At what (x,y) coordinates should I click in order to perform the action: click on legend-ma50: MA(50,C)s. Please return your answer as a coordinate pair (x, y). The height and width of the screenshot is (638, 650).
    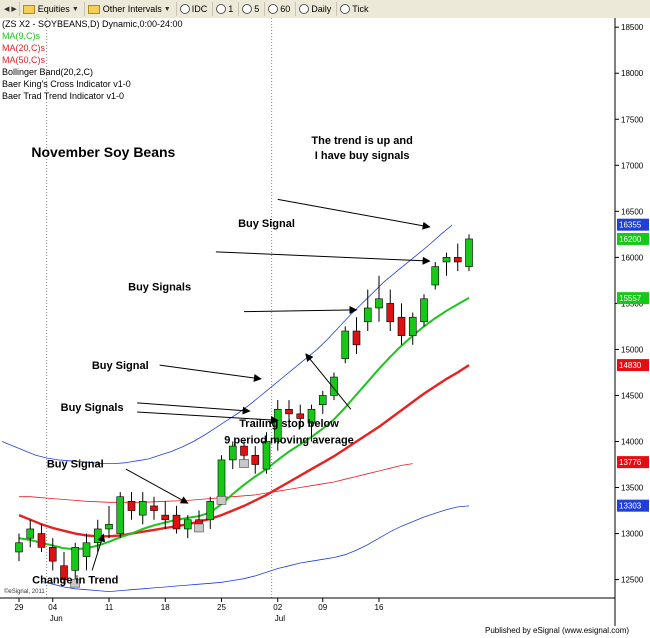
    Looking at the image, I should click on (24, 60).